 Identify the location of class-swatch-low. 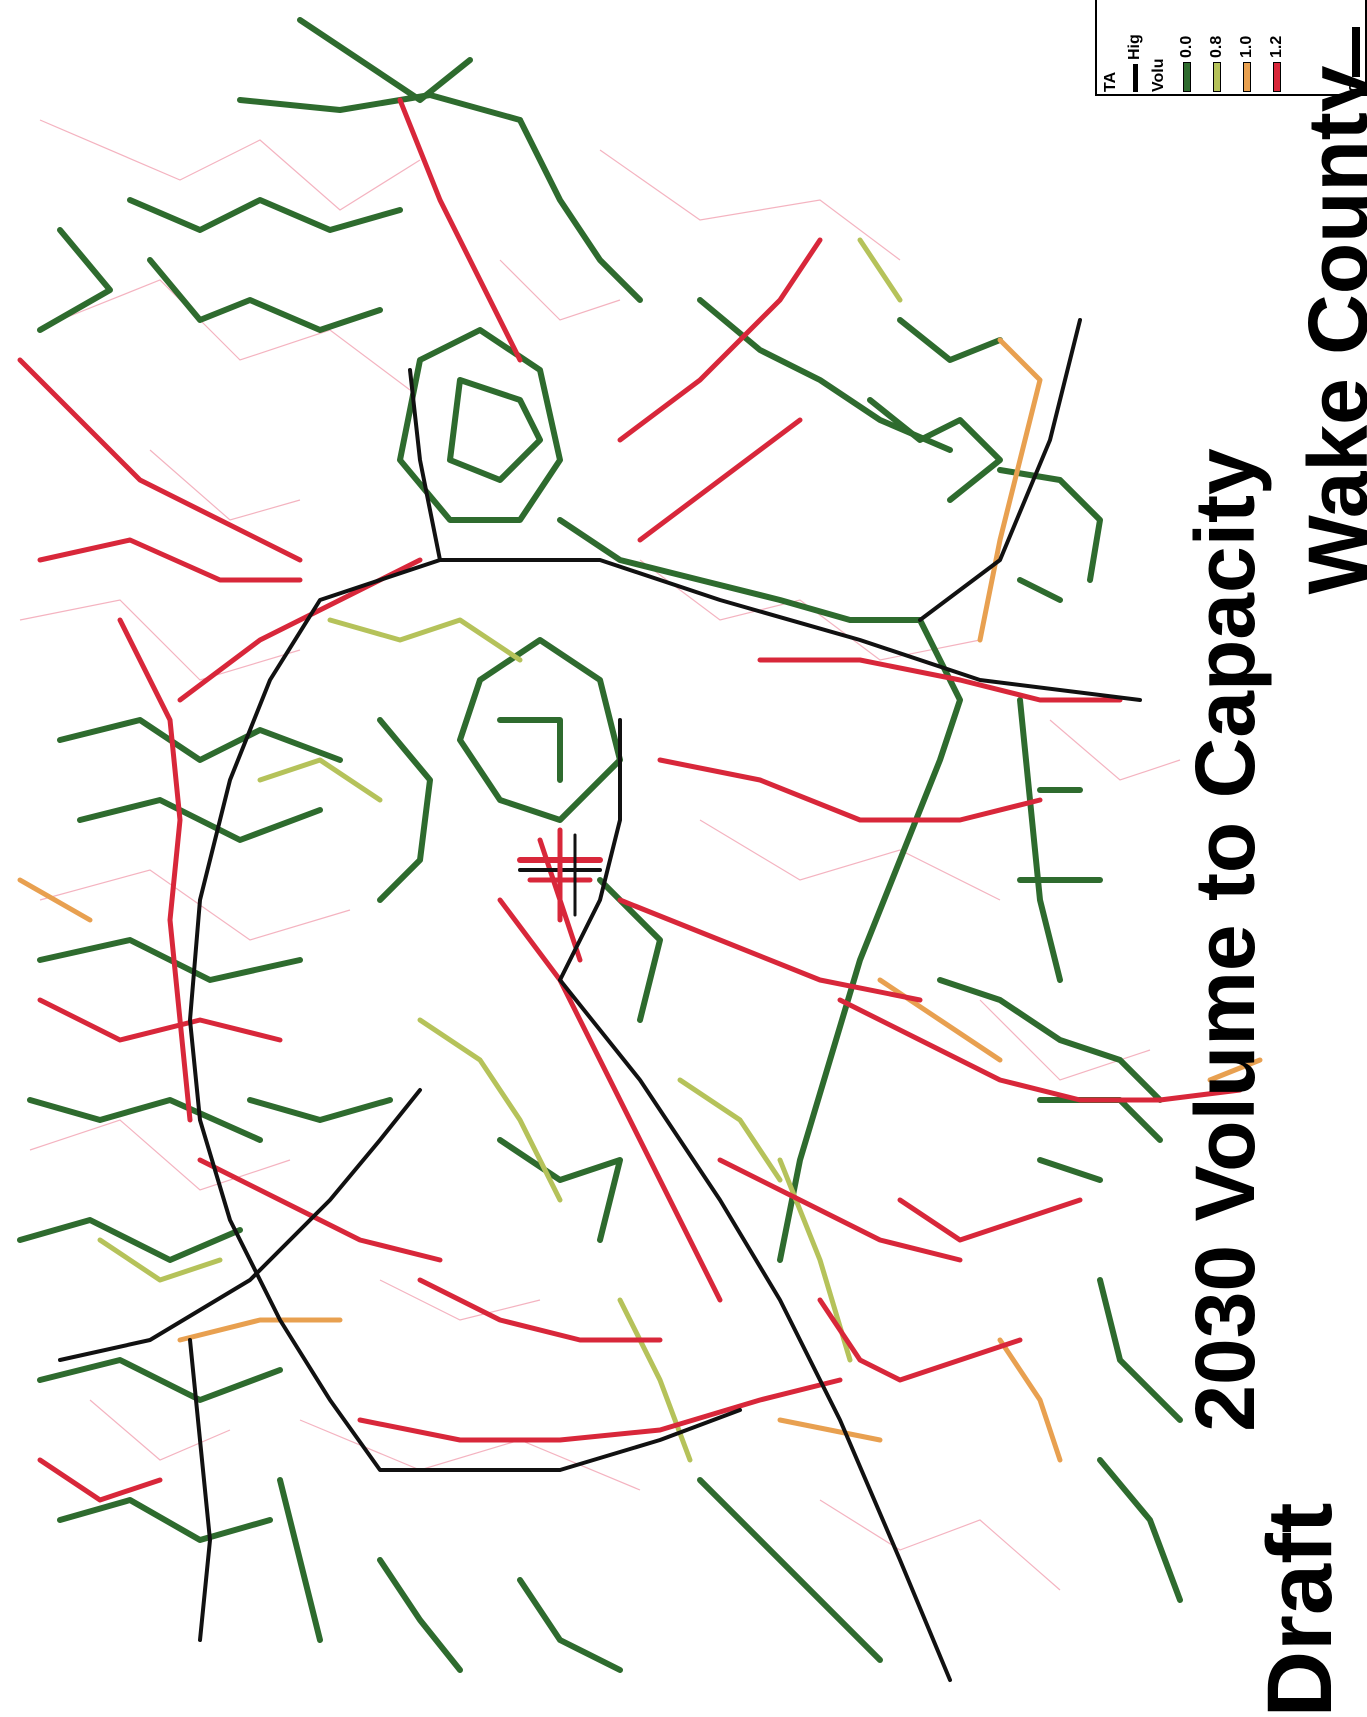
(1187, 77).